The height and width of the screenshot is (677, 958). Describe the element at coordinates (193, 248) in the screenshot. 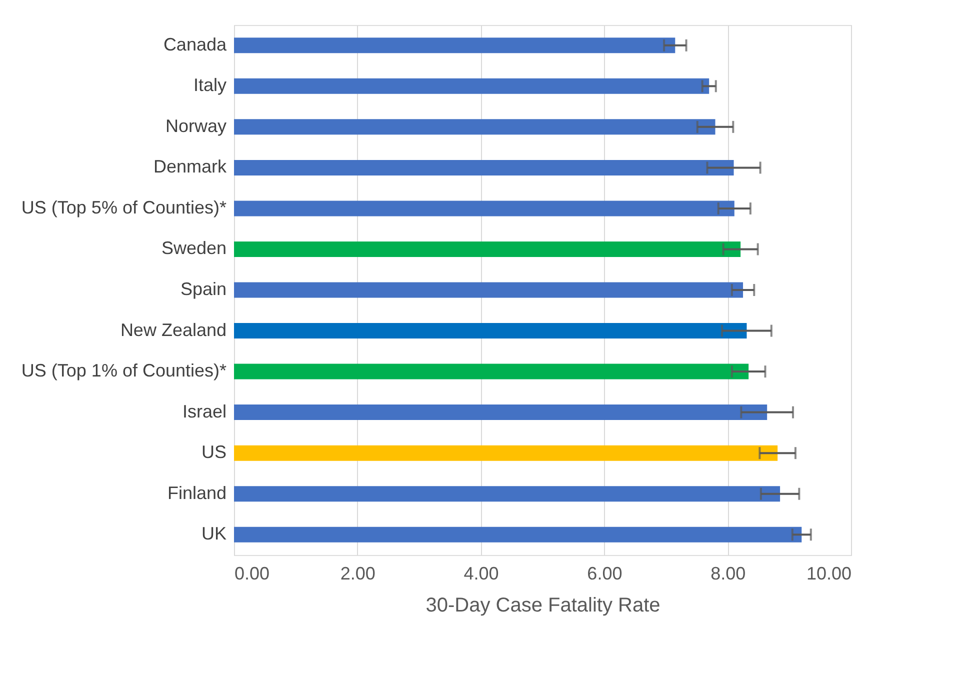

I see `y-tick-label: Sweden` at that location.